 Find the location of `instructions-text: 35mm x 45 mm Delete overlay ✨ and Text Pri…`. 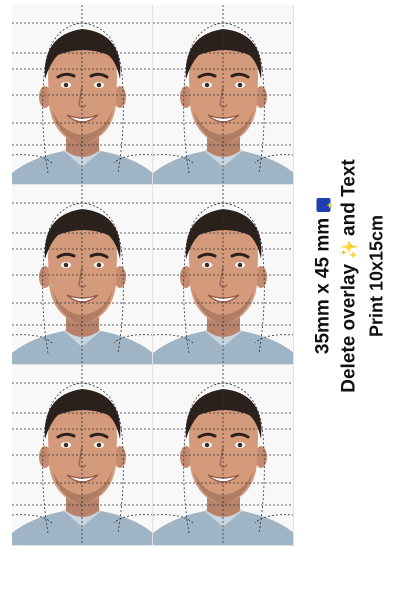

instructions-text: 35mm x 45 mm Delete overlay ✨ and Text Pri… is located at coordinates (350, 276).